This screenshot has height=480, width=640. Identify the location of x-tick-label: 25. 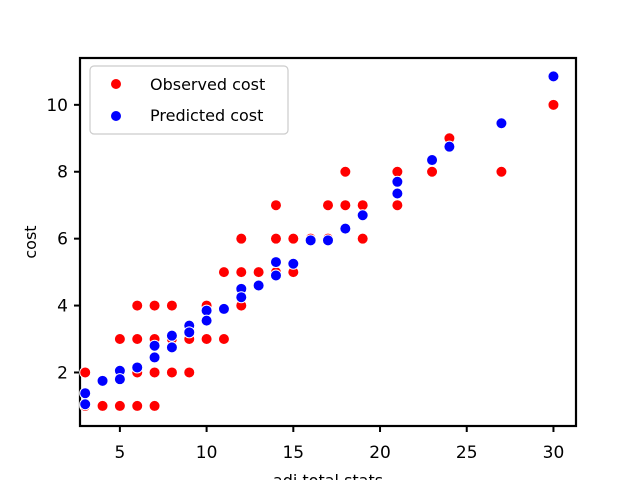
(467, 453).